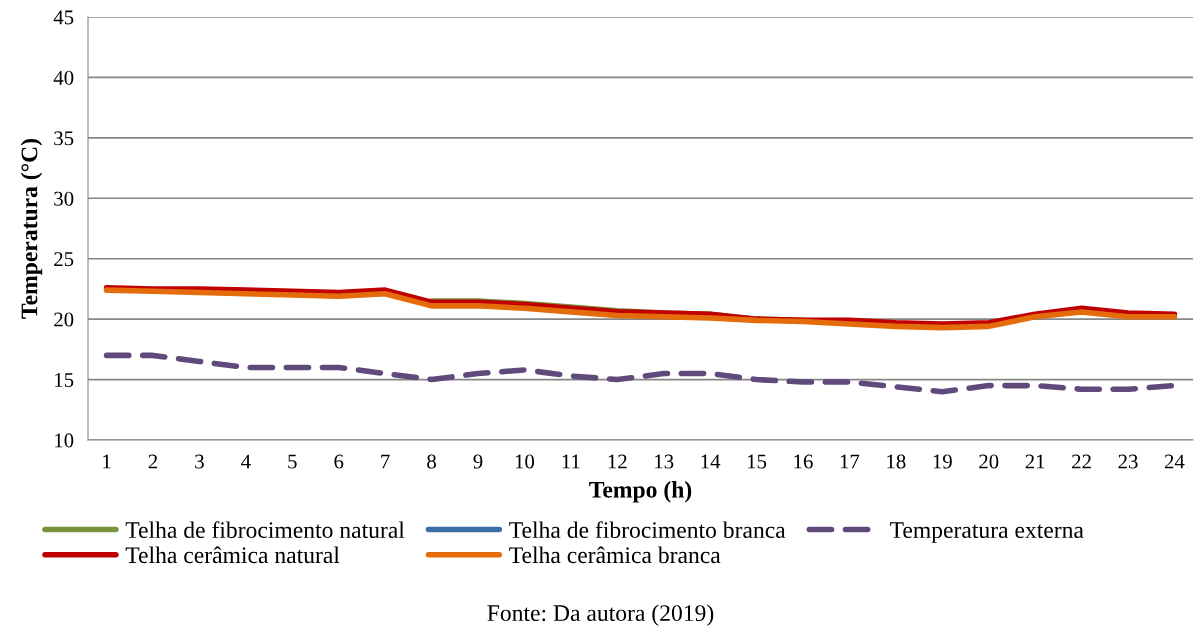 The width and height of the screenshot is (1201, 629). What do you see at coordinates (640, 492) in the screenshot?
I see `x-axis-title: Tempo (h)` at bounding box center [640, 492].